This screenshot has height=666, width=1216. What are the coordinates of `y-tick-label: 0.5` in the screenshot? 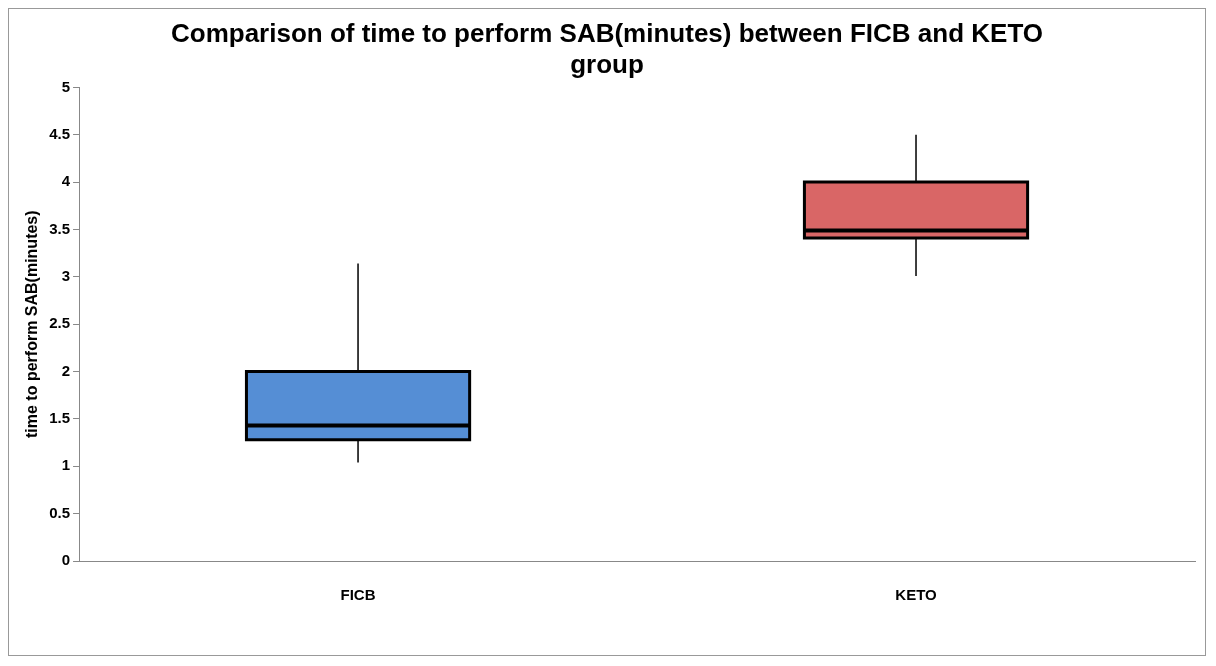 It's located at (60, 512).